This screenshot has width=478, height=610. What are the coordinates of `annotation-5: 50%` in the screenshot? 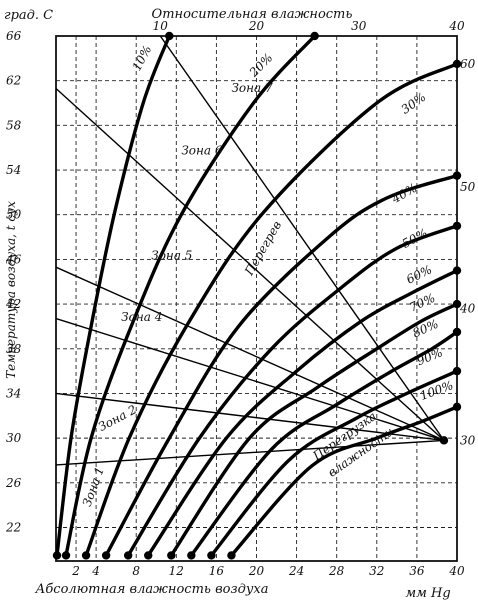 It's located at (415, 238).